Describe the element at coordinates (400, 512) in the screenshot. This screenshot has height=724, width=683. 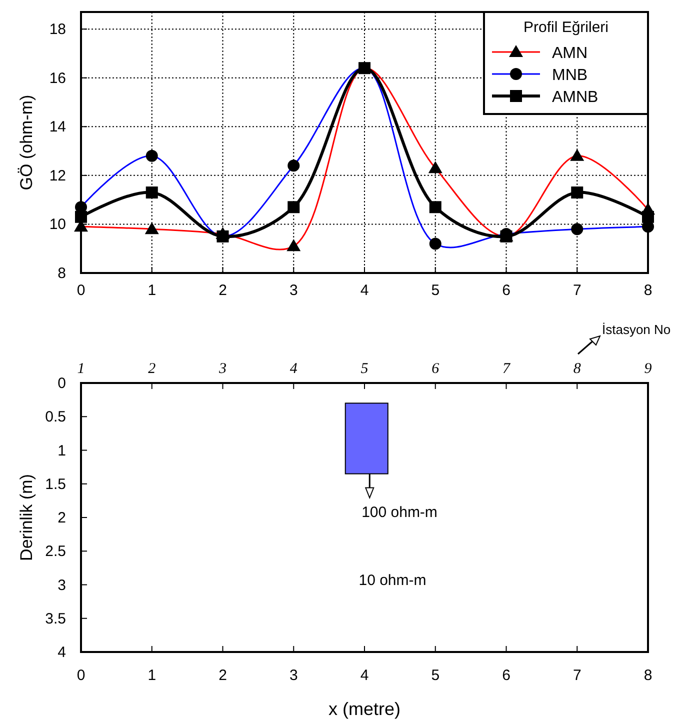
I see `annotation: 100 ohm-m` at that location.